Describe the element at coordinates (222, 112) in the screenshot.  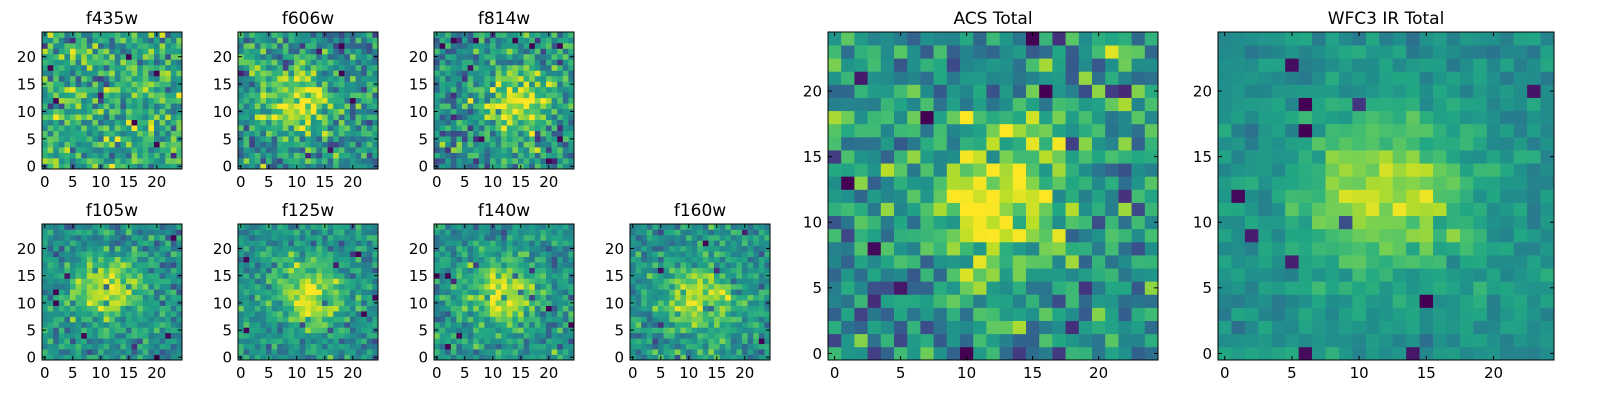
I see `y-tick-label: 10` at that location.